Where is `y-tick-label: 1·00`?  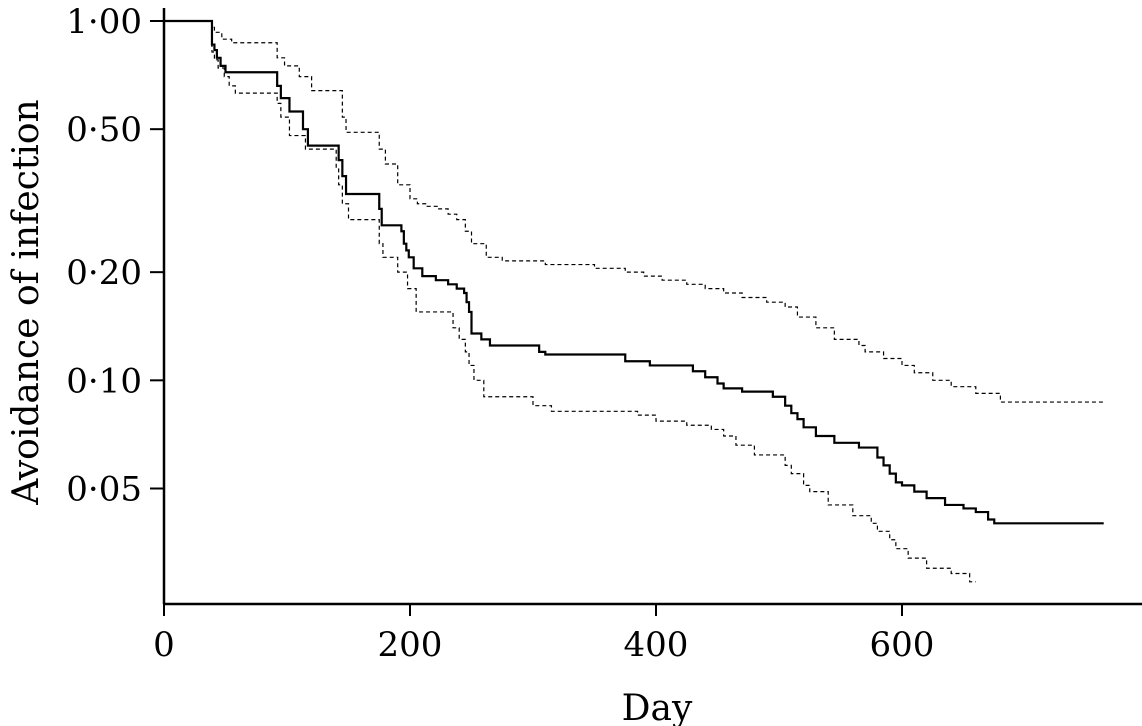 y-tick-label: 1·00 is located at coordinates (104, 22).